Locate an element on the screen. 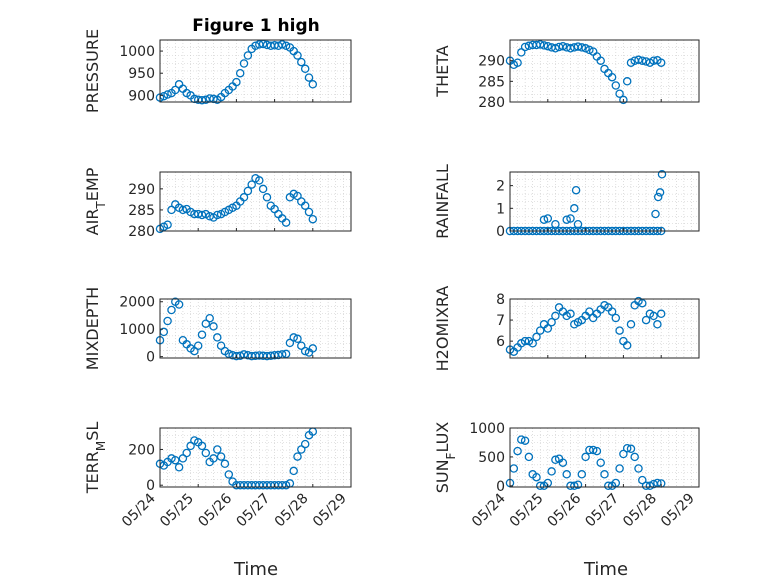  x-axis-label-left: Time is located at coordinates (255, 569).